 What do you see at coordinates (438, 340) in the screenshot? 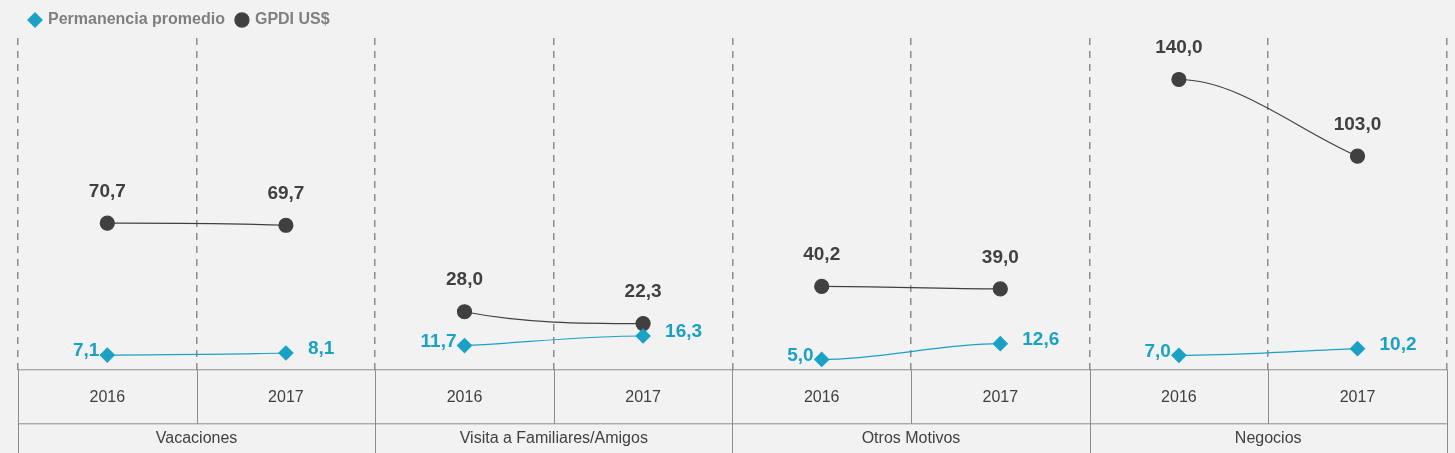
I see `data-label: 11,7` at bounding box center [438, 340].